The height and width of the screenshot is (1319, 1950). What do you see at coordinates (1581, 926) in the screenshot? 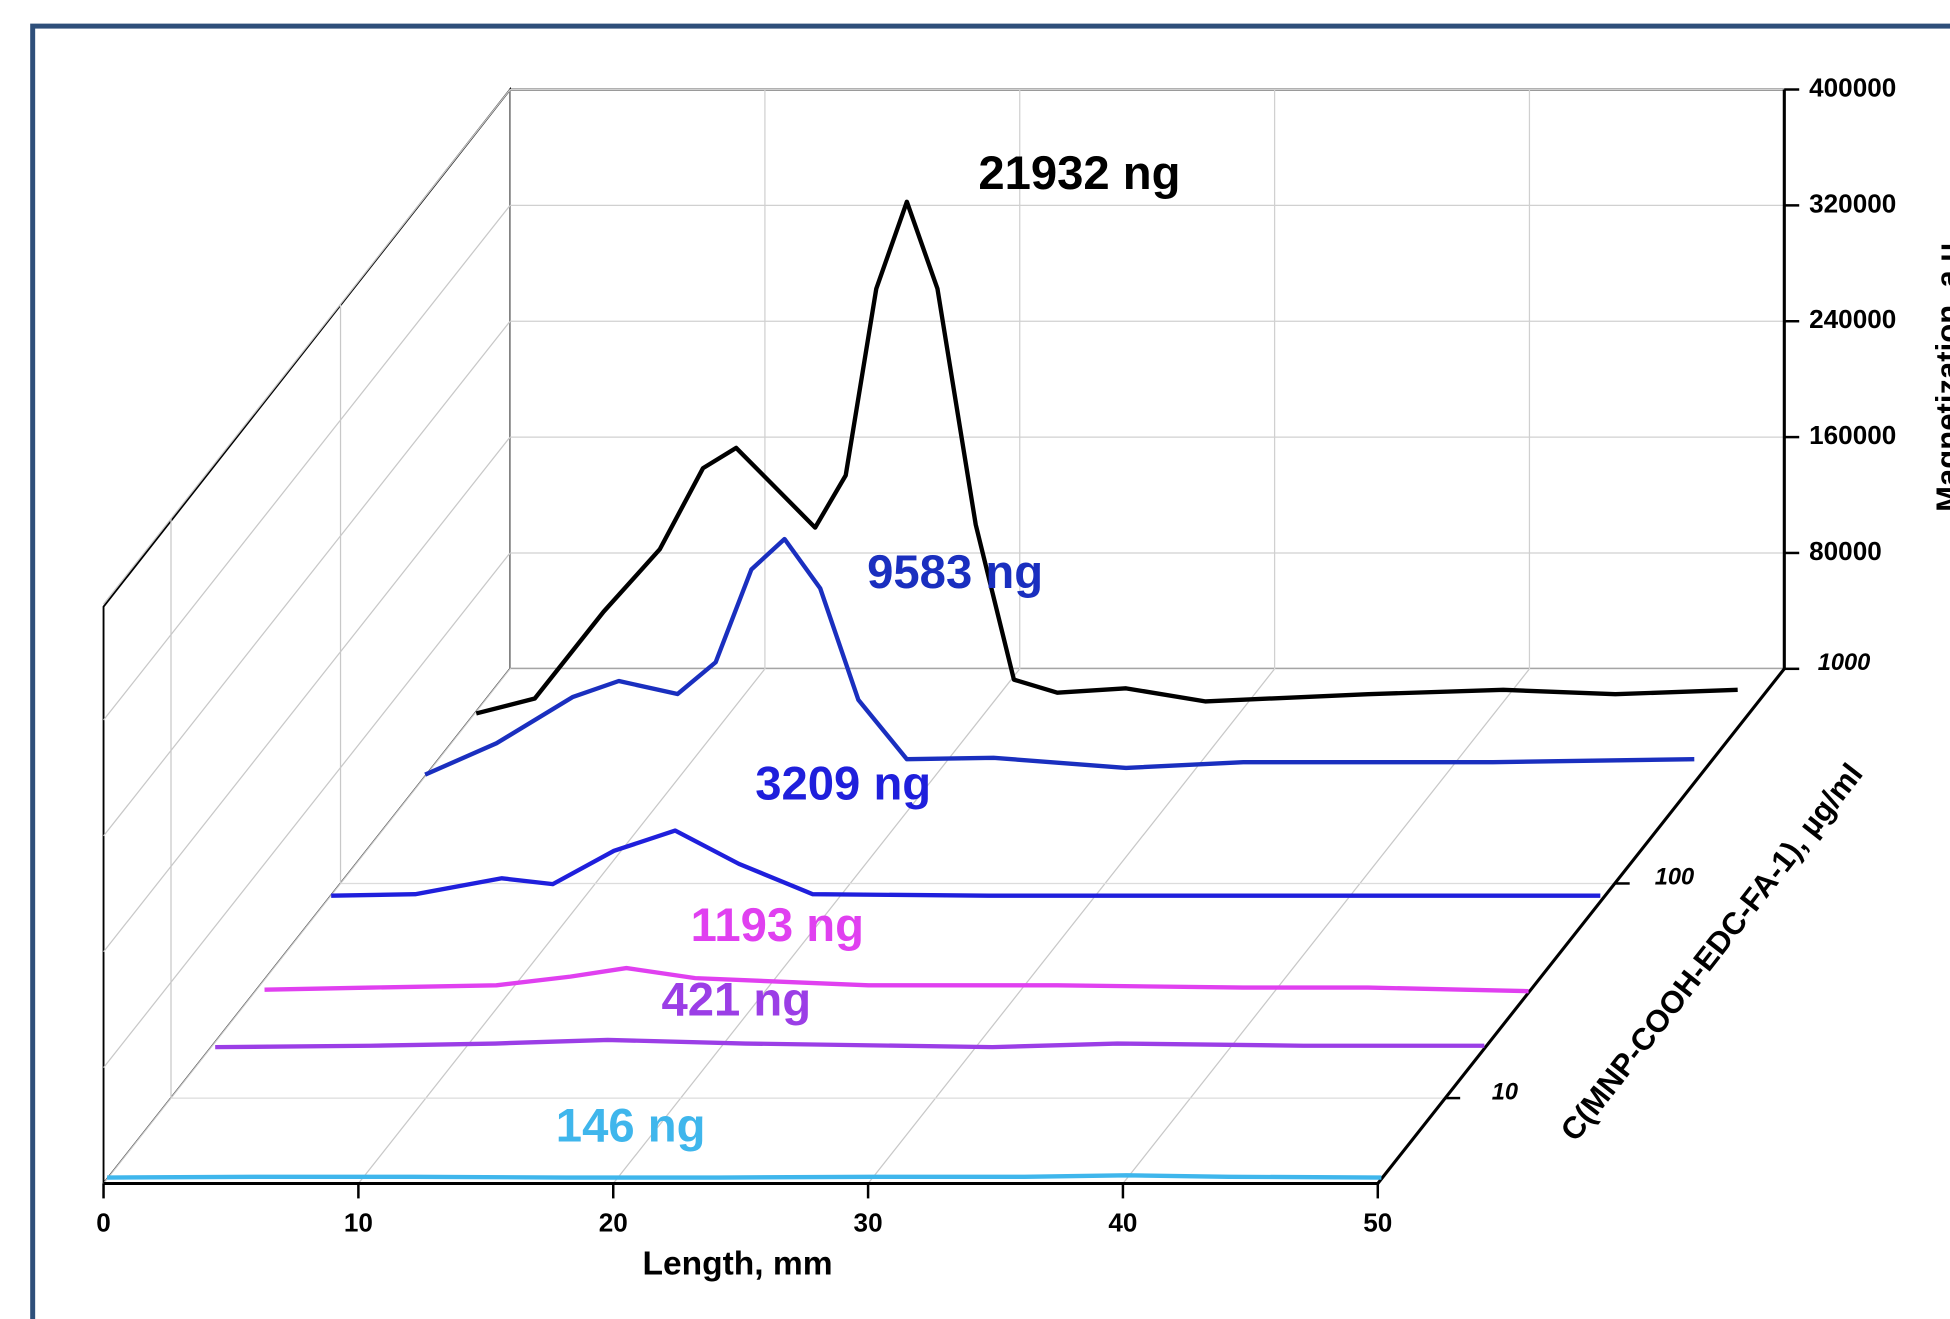
I see `z-axis-line` at bounding box center [1581, 926].